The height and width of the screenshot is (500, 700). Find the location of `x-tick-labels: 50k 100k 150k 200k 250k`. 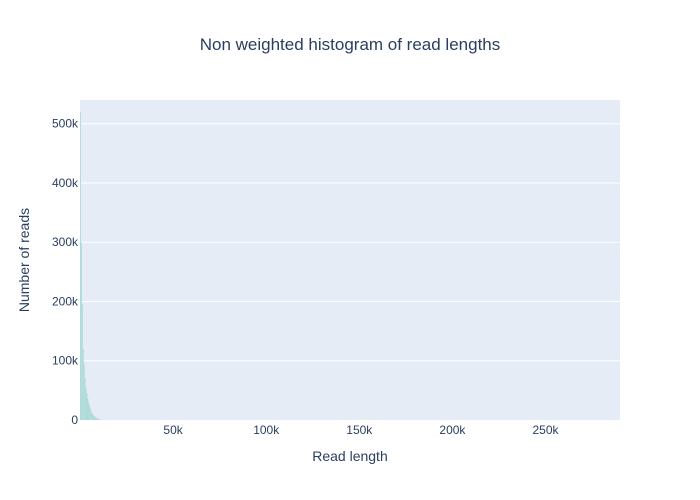

x-tick-labels: 50k 100k 150k 200k 250k is located at coordinates (361, 430).